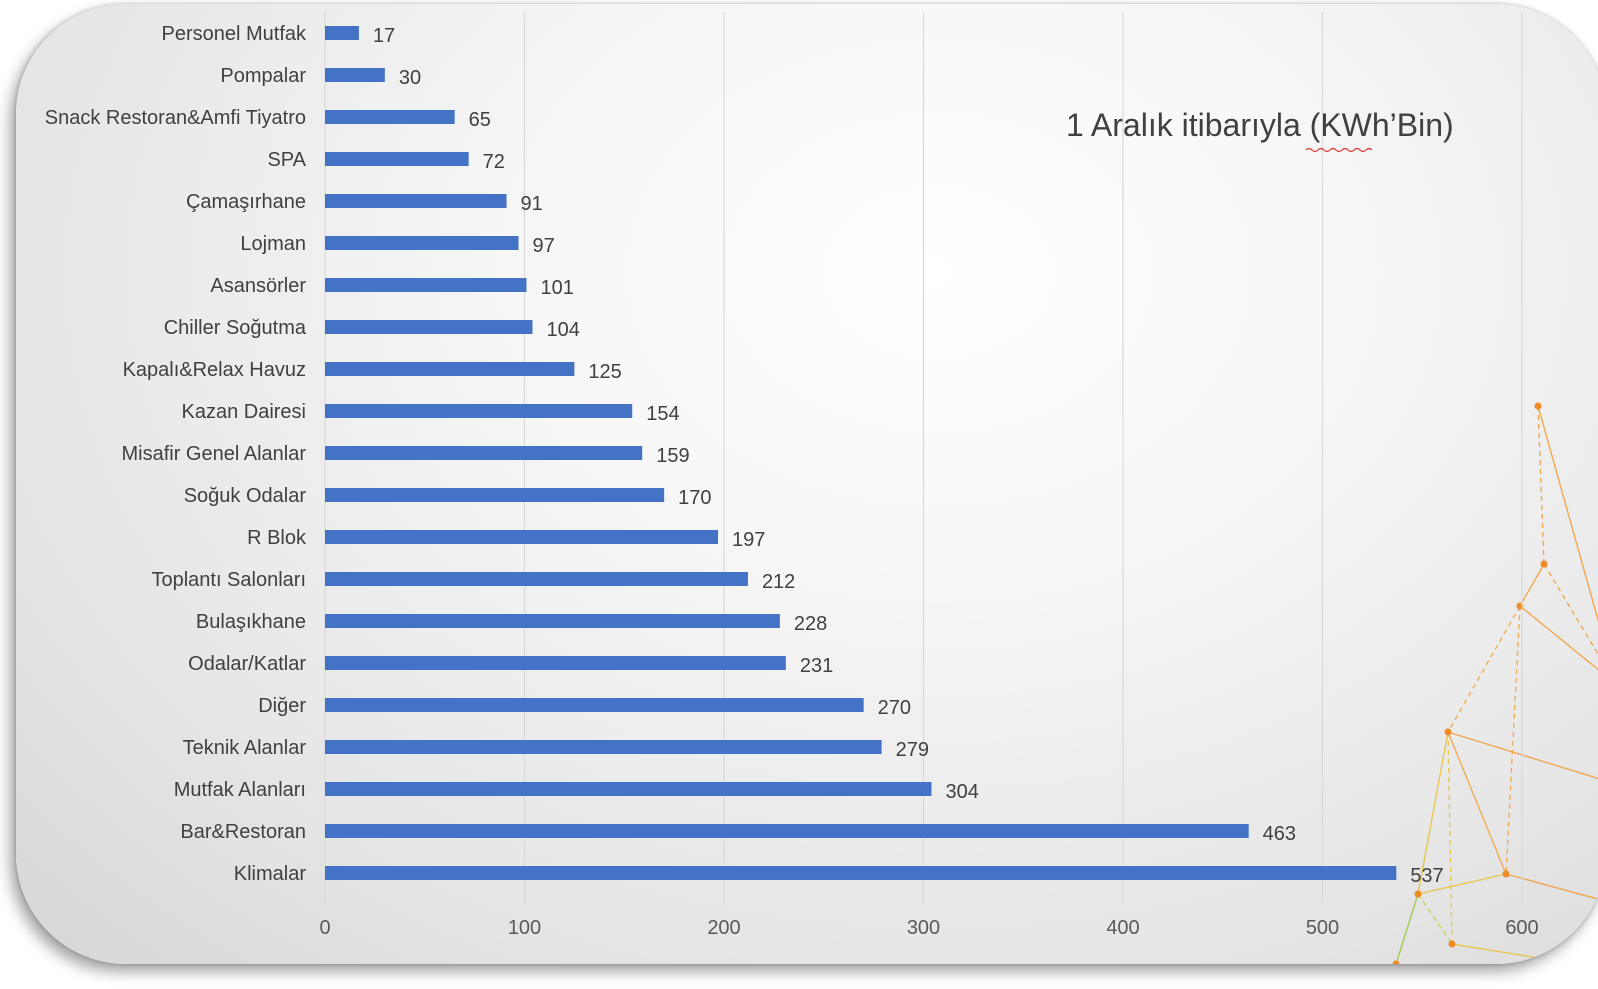  I want to click on category-label-7: Chiller Soğutma, so click(235, 328).